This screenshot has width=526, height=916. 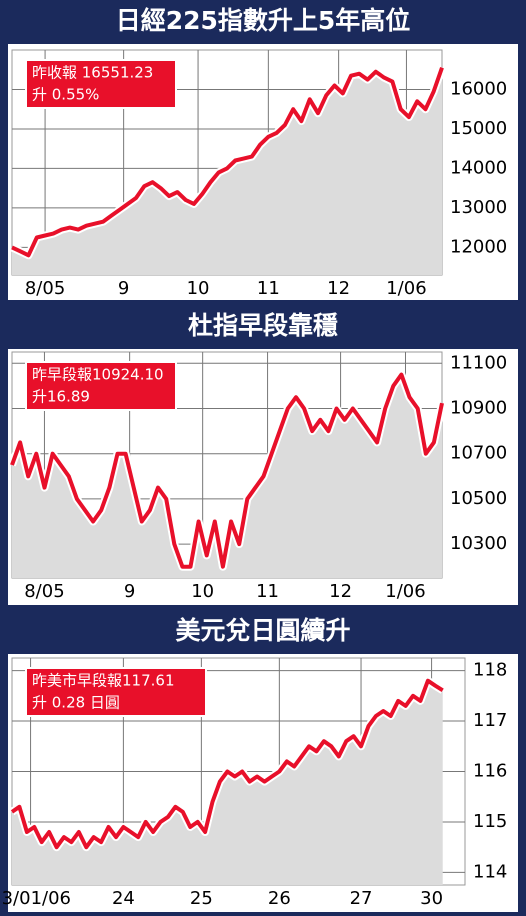 What do you see at coordinates (478, 128) in the screenshot?
I see `y-tick-label: 15000` at bounding box center [478, 128].